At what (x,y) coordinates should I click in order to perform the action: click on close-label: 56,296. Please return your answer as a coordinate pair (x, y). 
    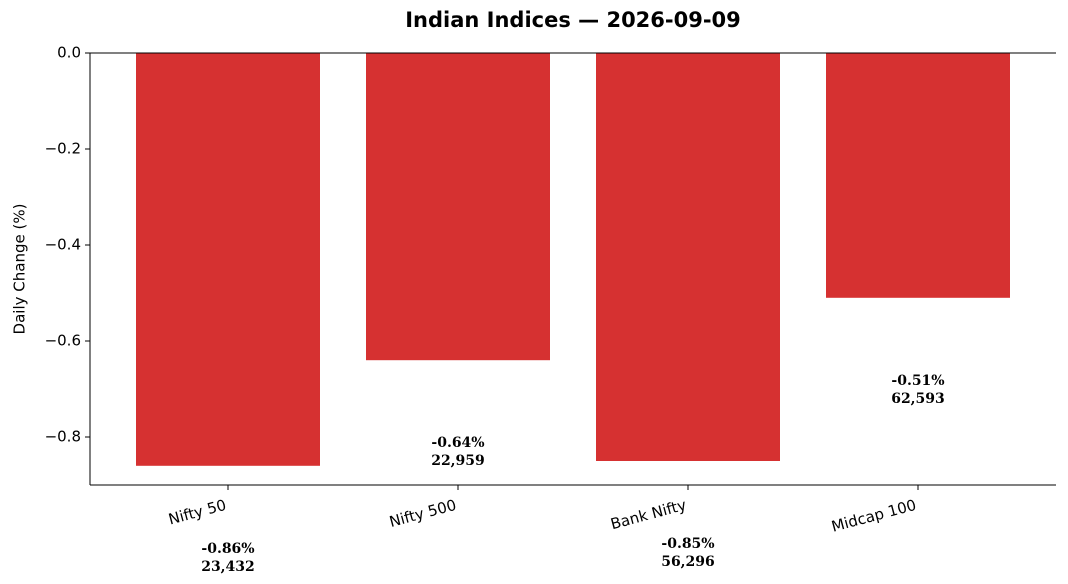
    Looking at the image, I should click on (688, 562).